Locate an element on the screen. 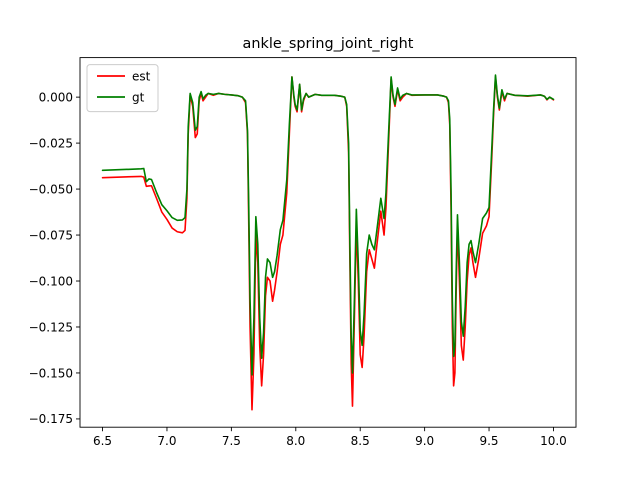  y-tick-label: −0.125 is located at coordinates (51, 327).